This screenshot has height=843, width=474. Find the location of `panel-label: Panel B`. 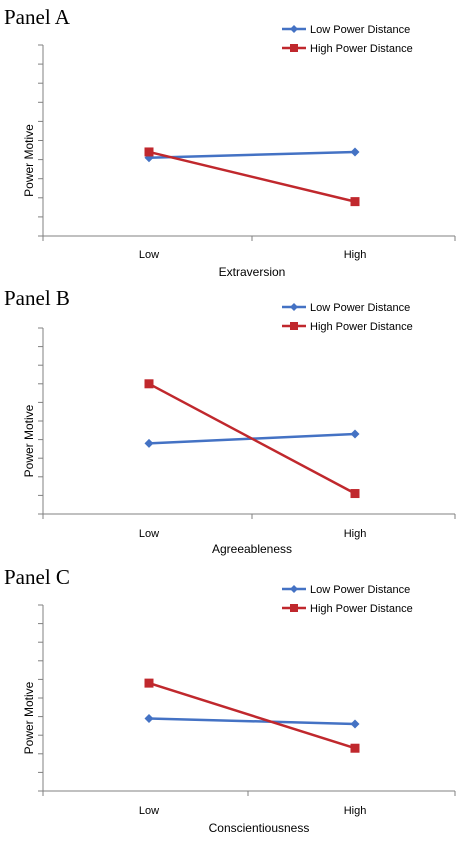

panel-label: Panel B is located at coordinates (37, 298).